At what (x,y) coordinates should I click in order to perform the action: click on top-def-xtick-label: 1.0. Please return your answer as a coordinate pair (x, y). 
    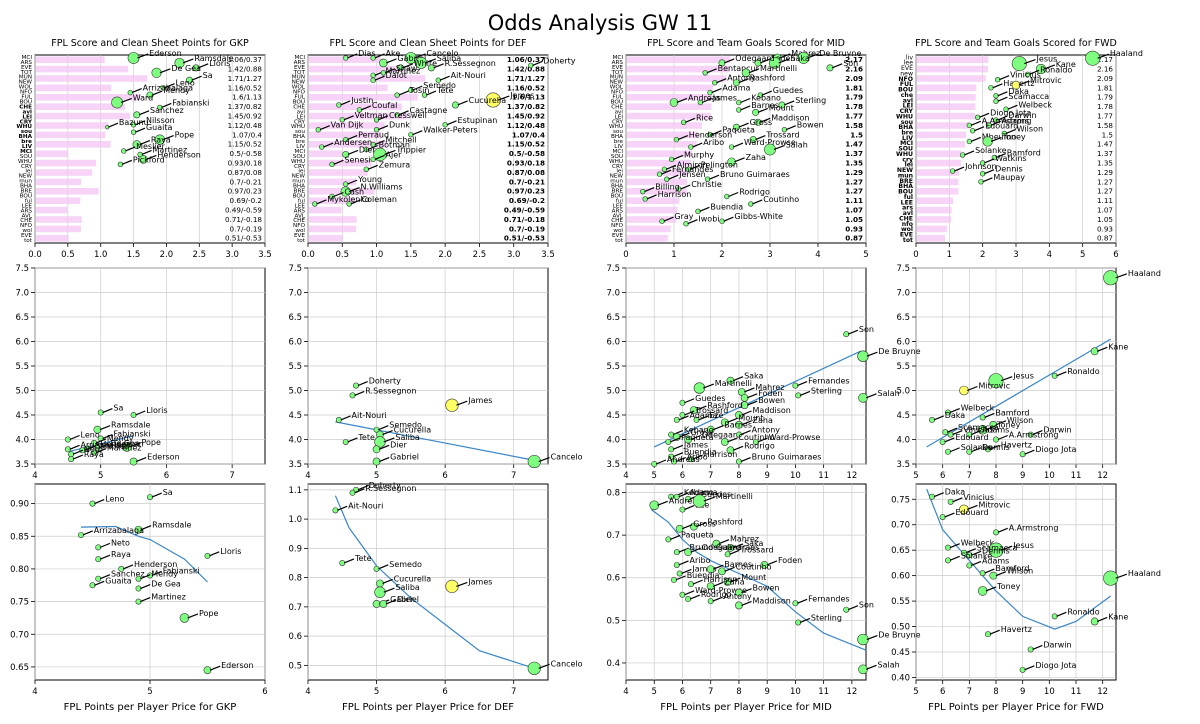
    Looking at the image, I should click on (377, 255).